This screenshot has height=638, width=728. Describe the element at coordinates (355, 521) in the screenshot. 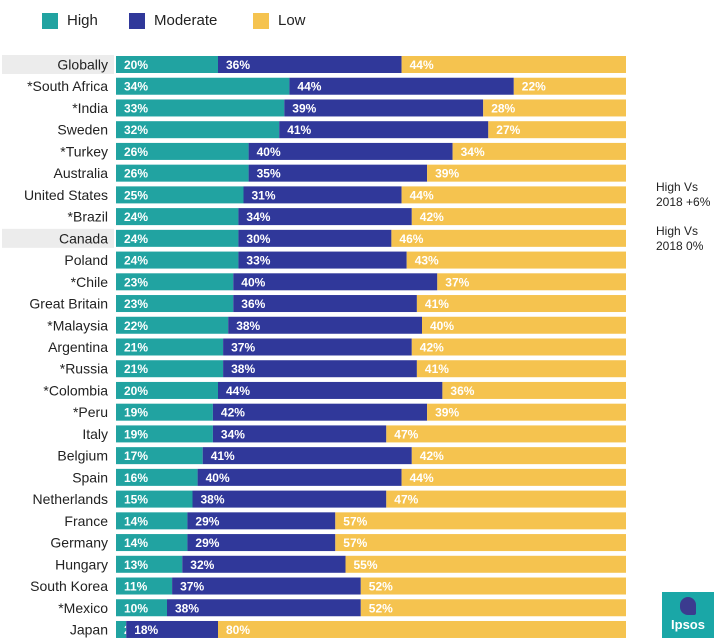

I see `data-label-low-france: 57%` at that location.